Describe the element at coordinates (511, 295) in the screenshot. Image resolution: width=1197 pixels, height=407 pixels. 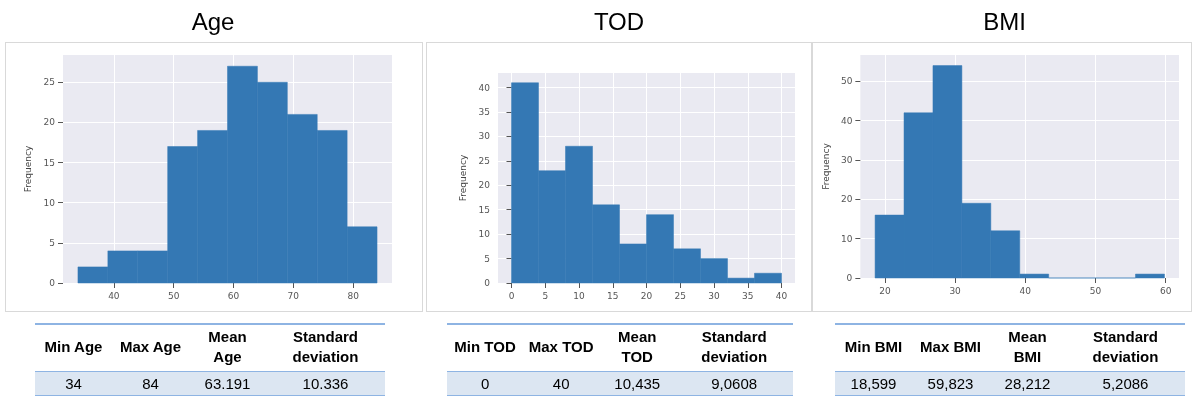
I see `x-tick-label: 0` at that location.